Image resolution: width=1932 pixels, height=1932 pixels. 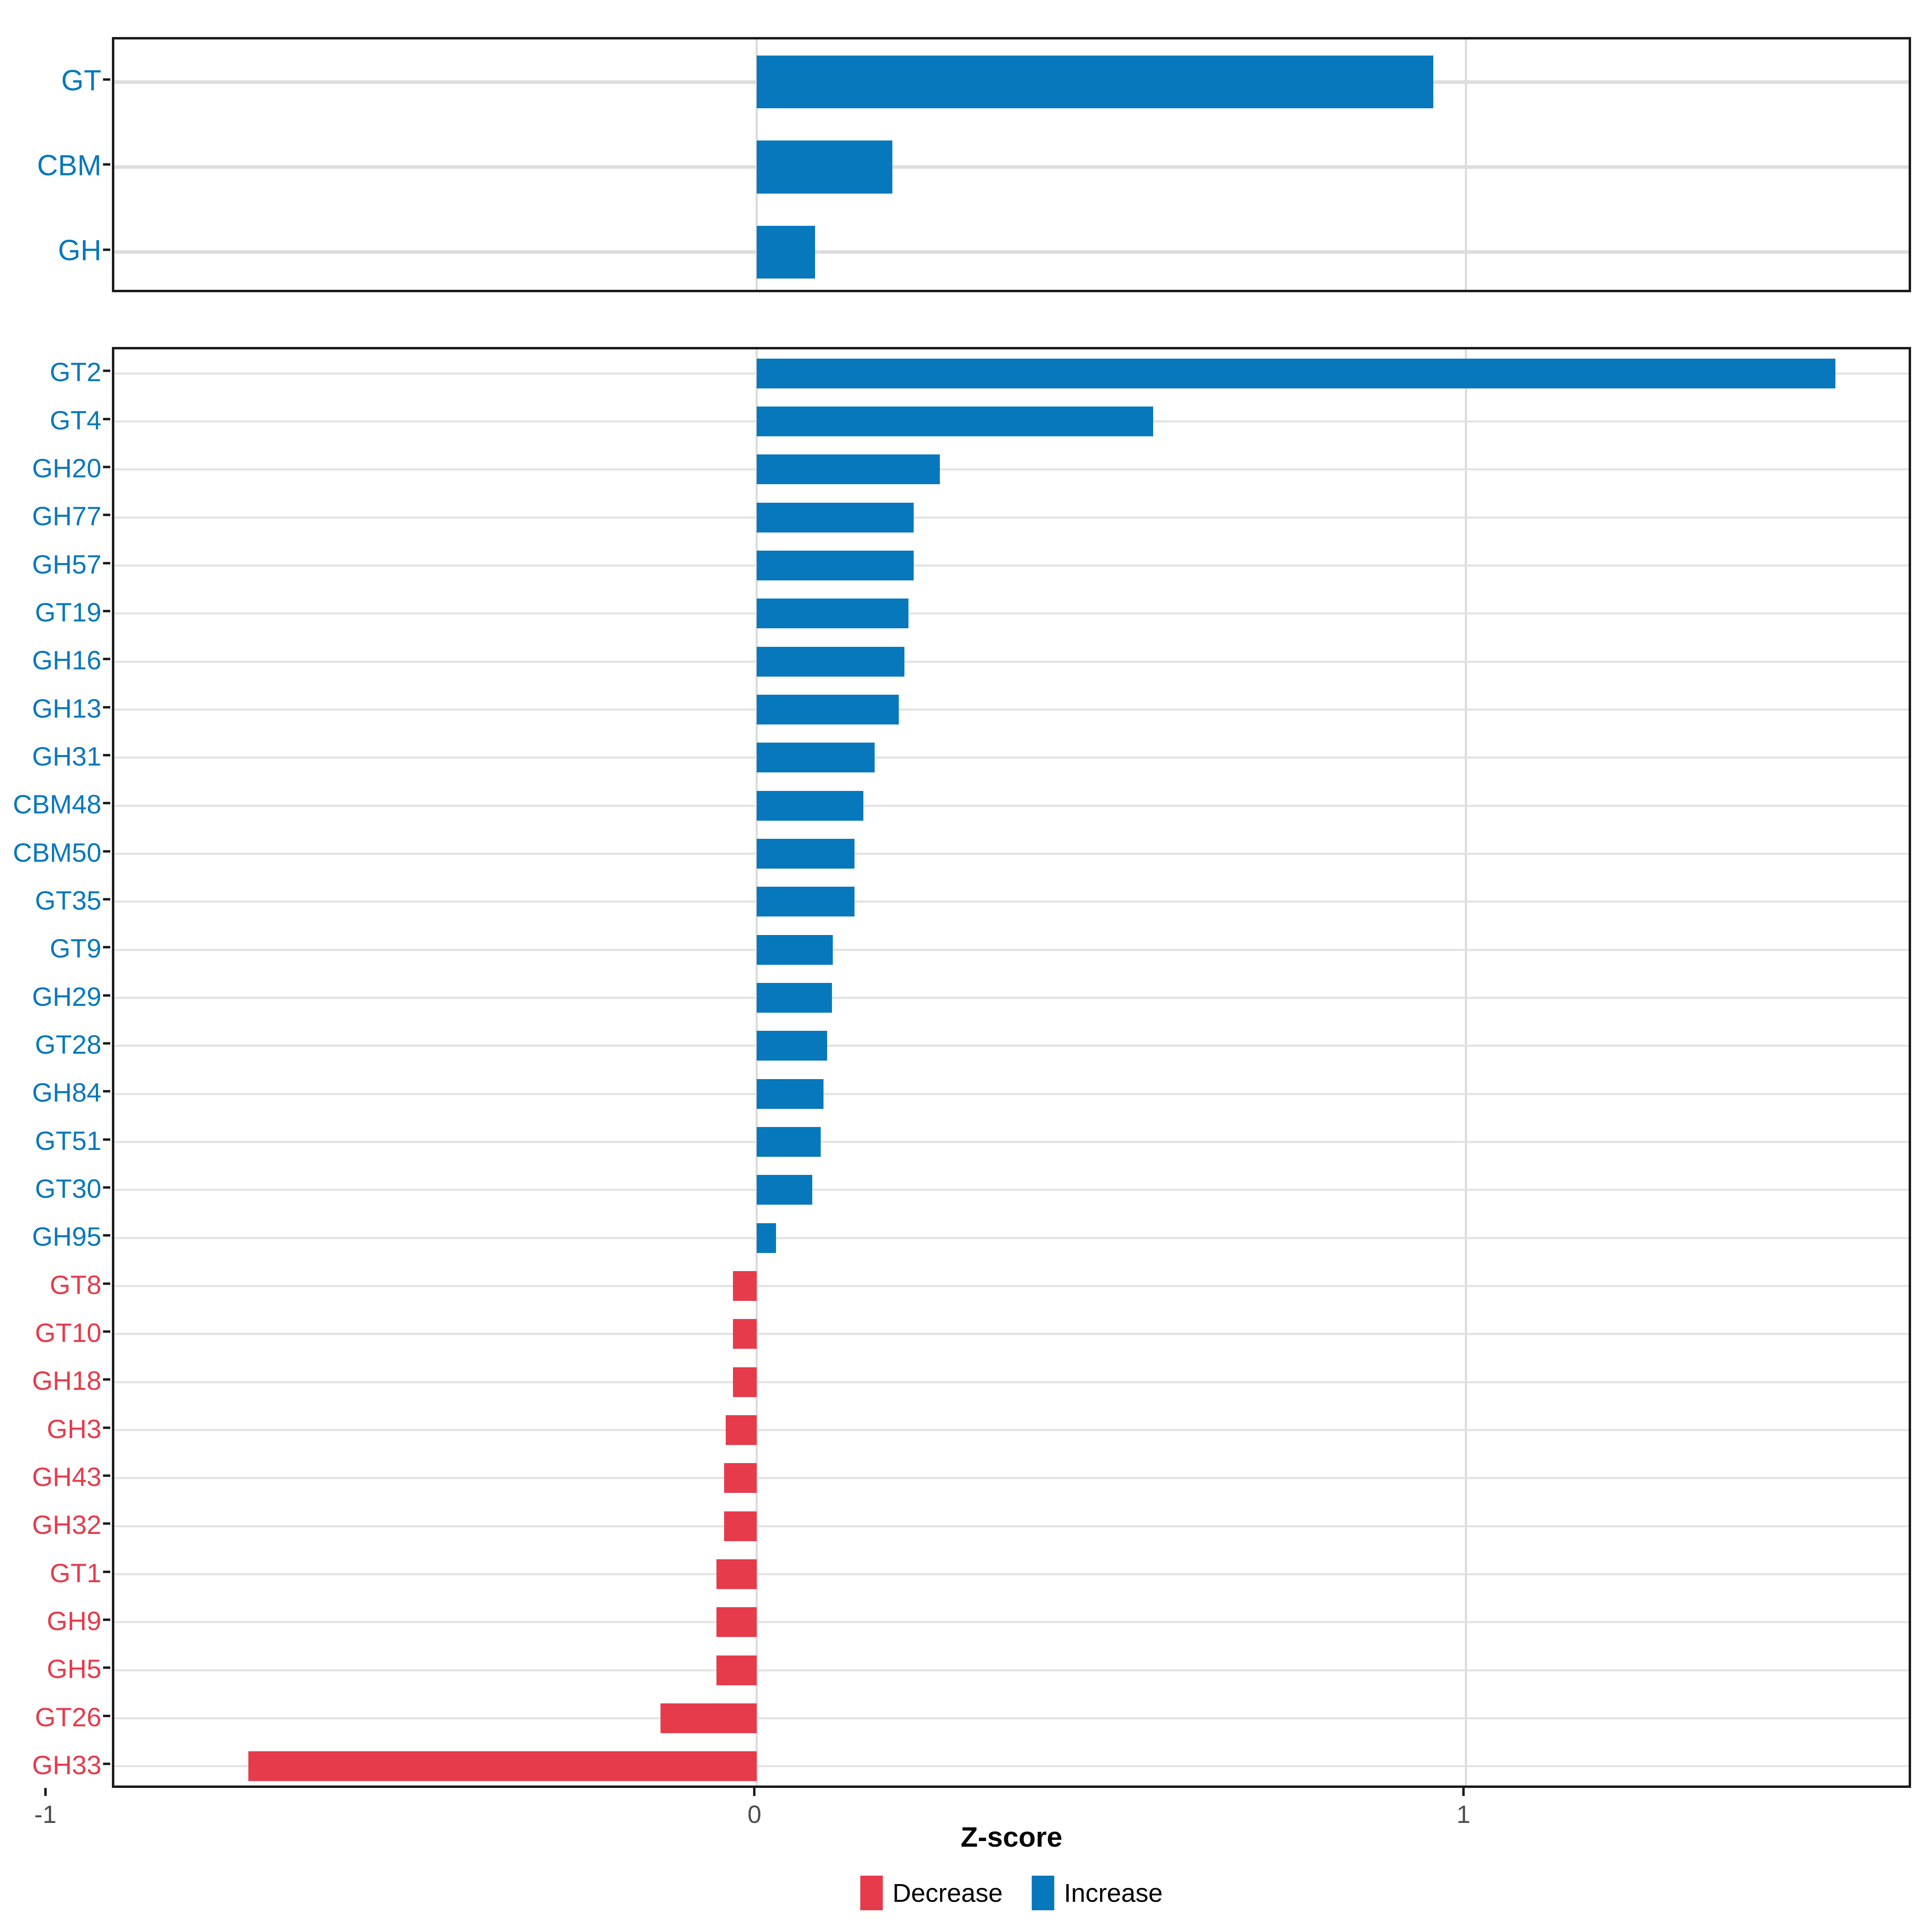 What do you see at coordinates (66, 708) in the screenshot?
I see `y-axis-tick-text: GH13` at bounding box center [66, 708].